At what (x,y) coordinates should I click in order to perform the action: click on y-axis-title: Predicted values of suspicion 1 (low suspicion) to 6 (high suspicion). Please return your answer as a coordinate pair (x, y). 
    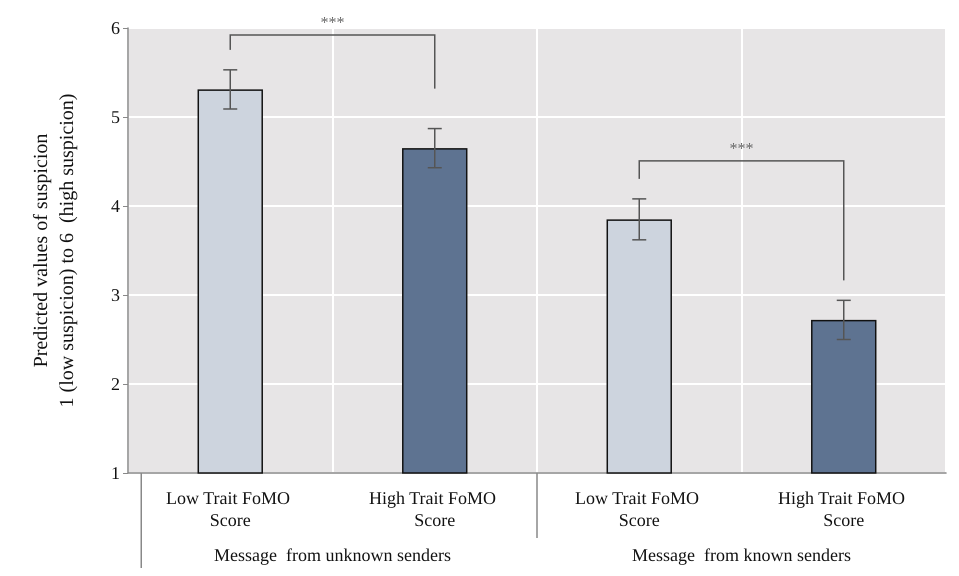
    Looking at the image, I should click on (54, 251).